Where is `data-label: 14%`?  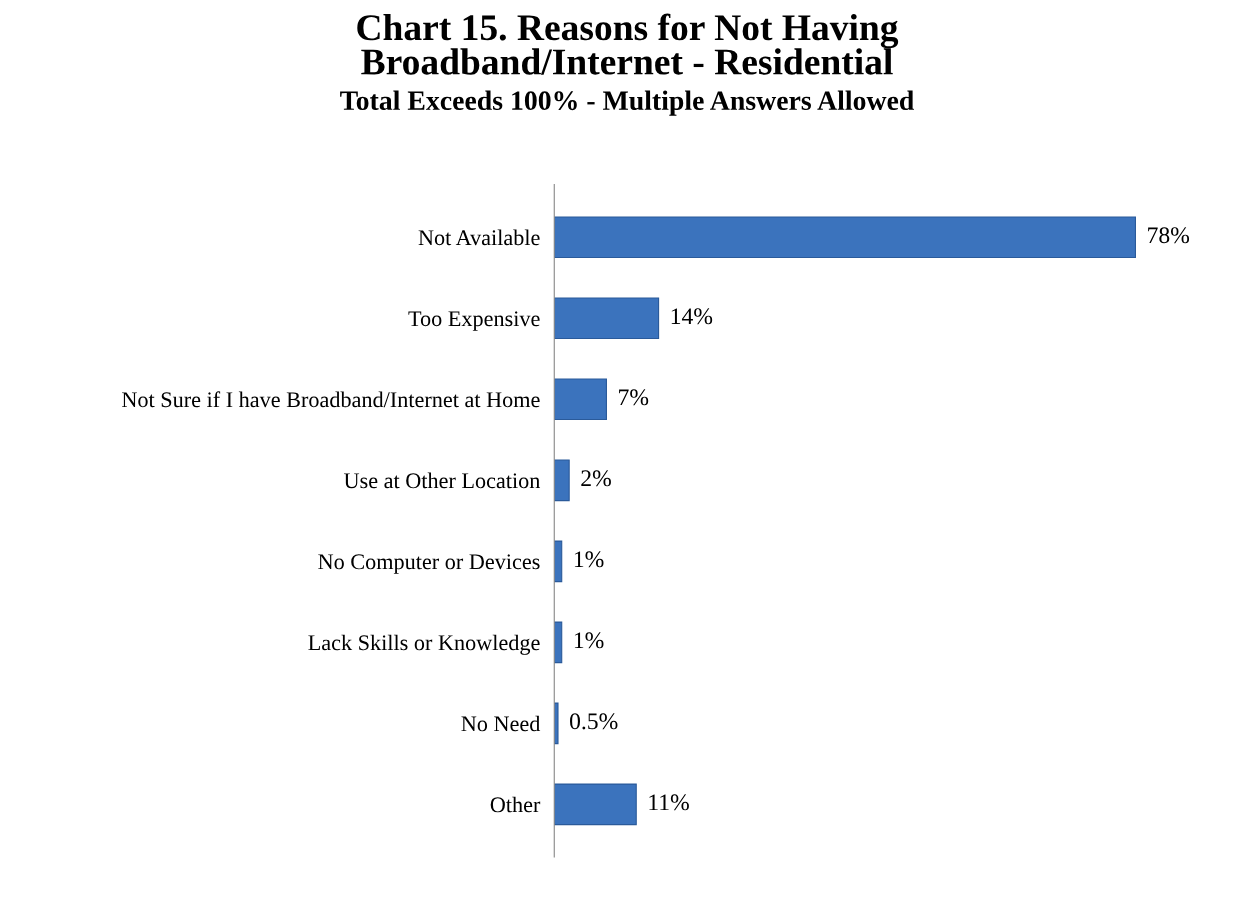 data-label: 14% is located at coordinates (692, 316).